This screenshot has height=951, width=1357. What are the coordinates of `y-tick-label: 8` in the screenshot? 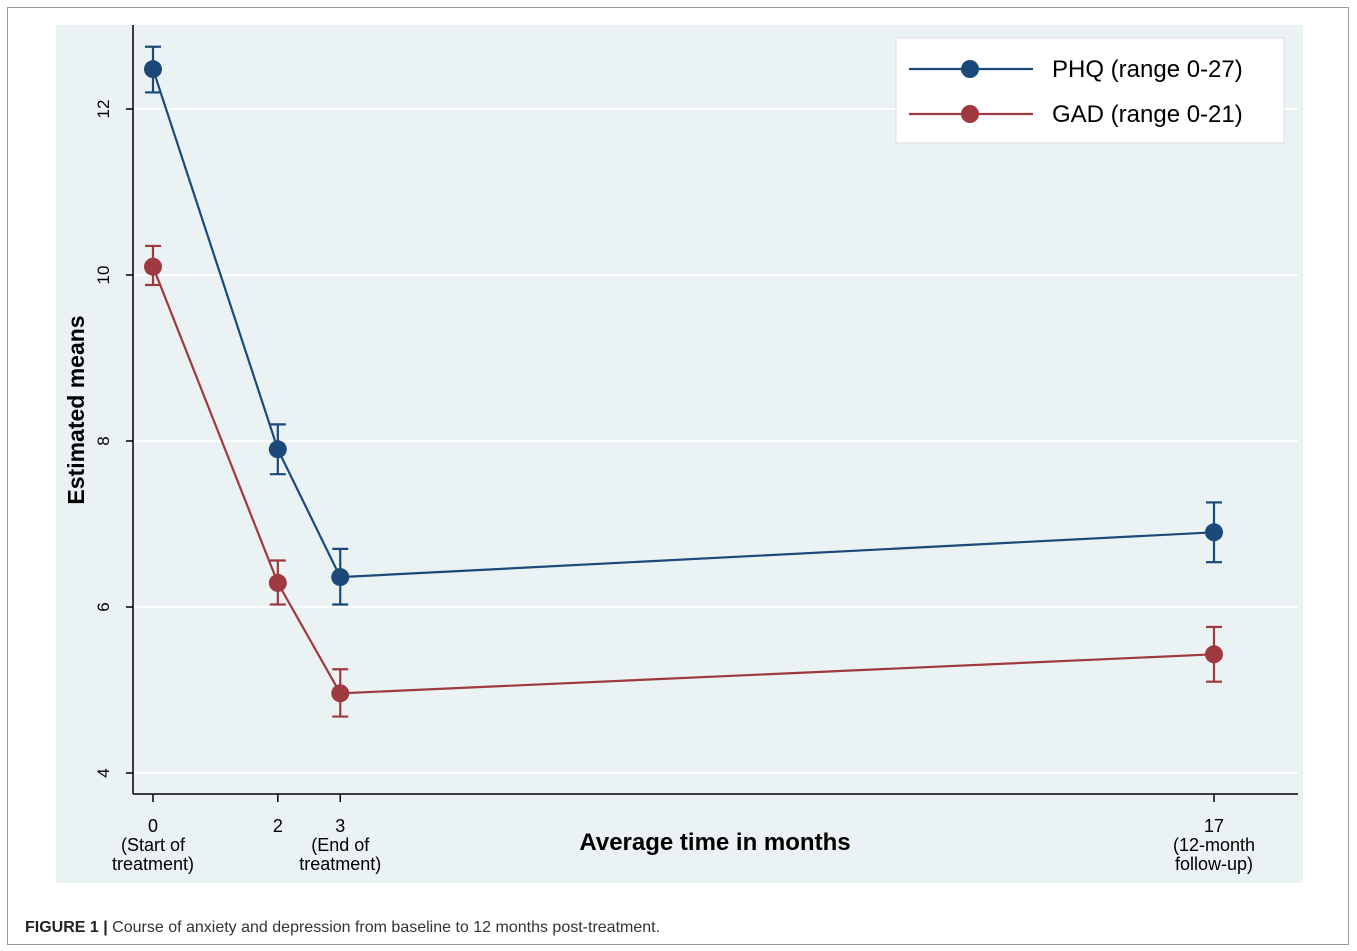 It's located at (103, 440).